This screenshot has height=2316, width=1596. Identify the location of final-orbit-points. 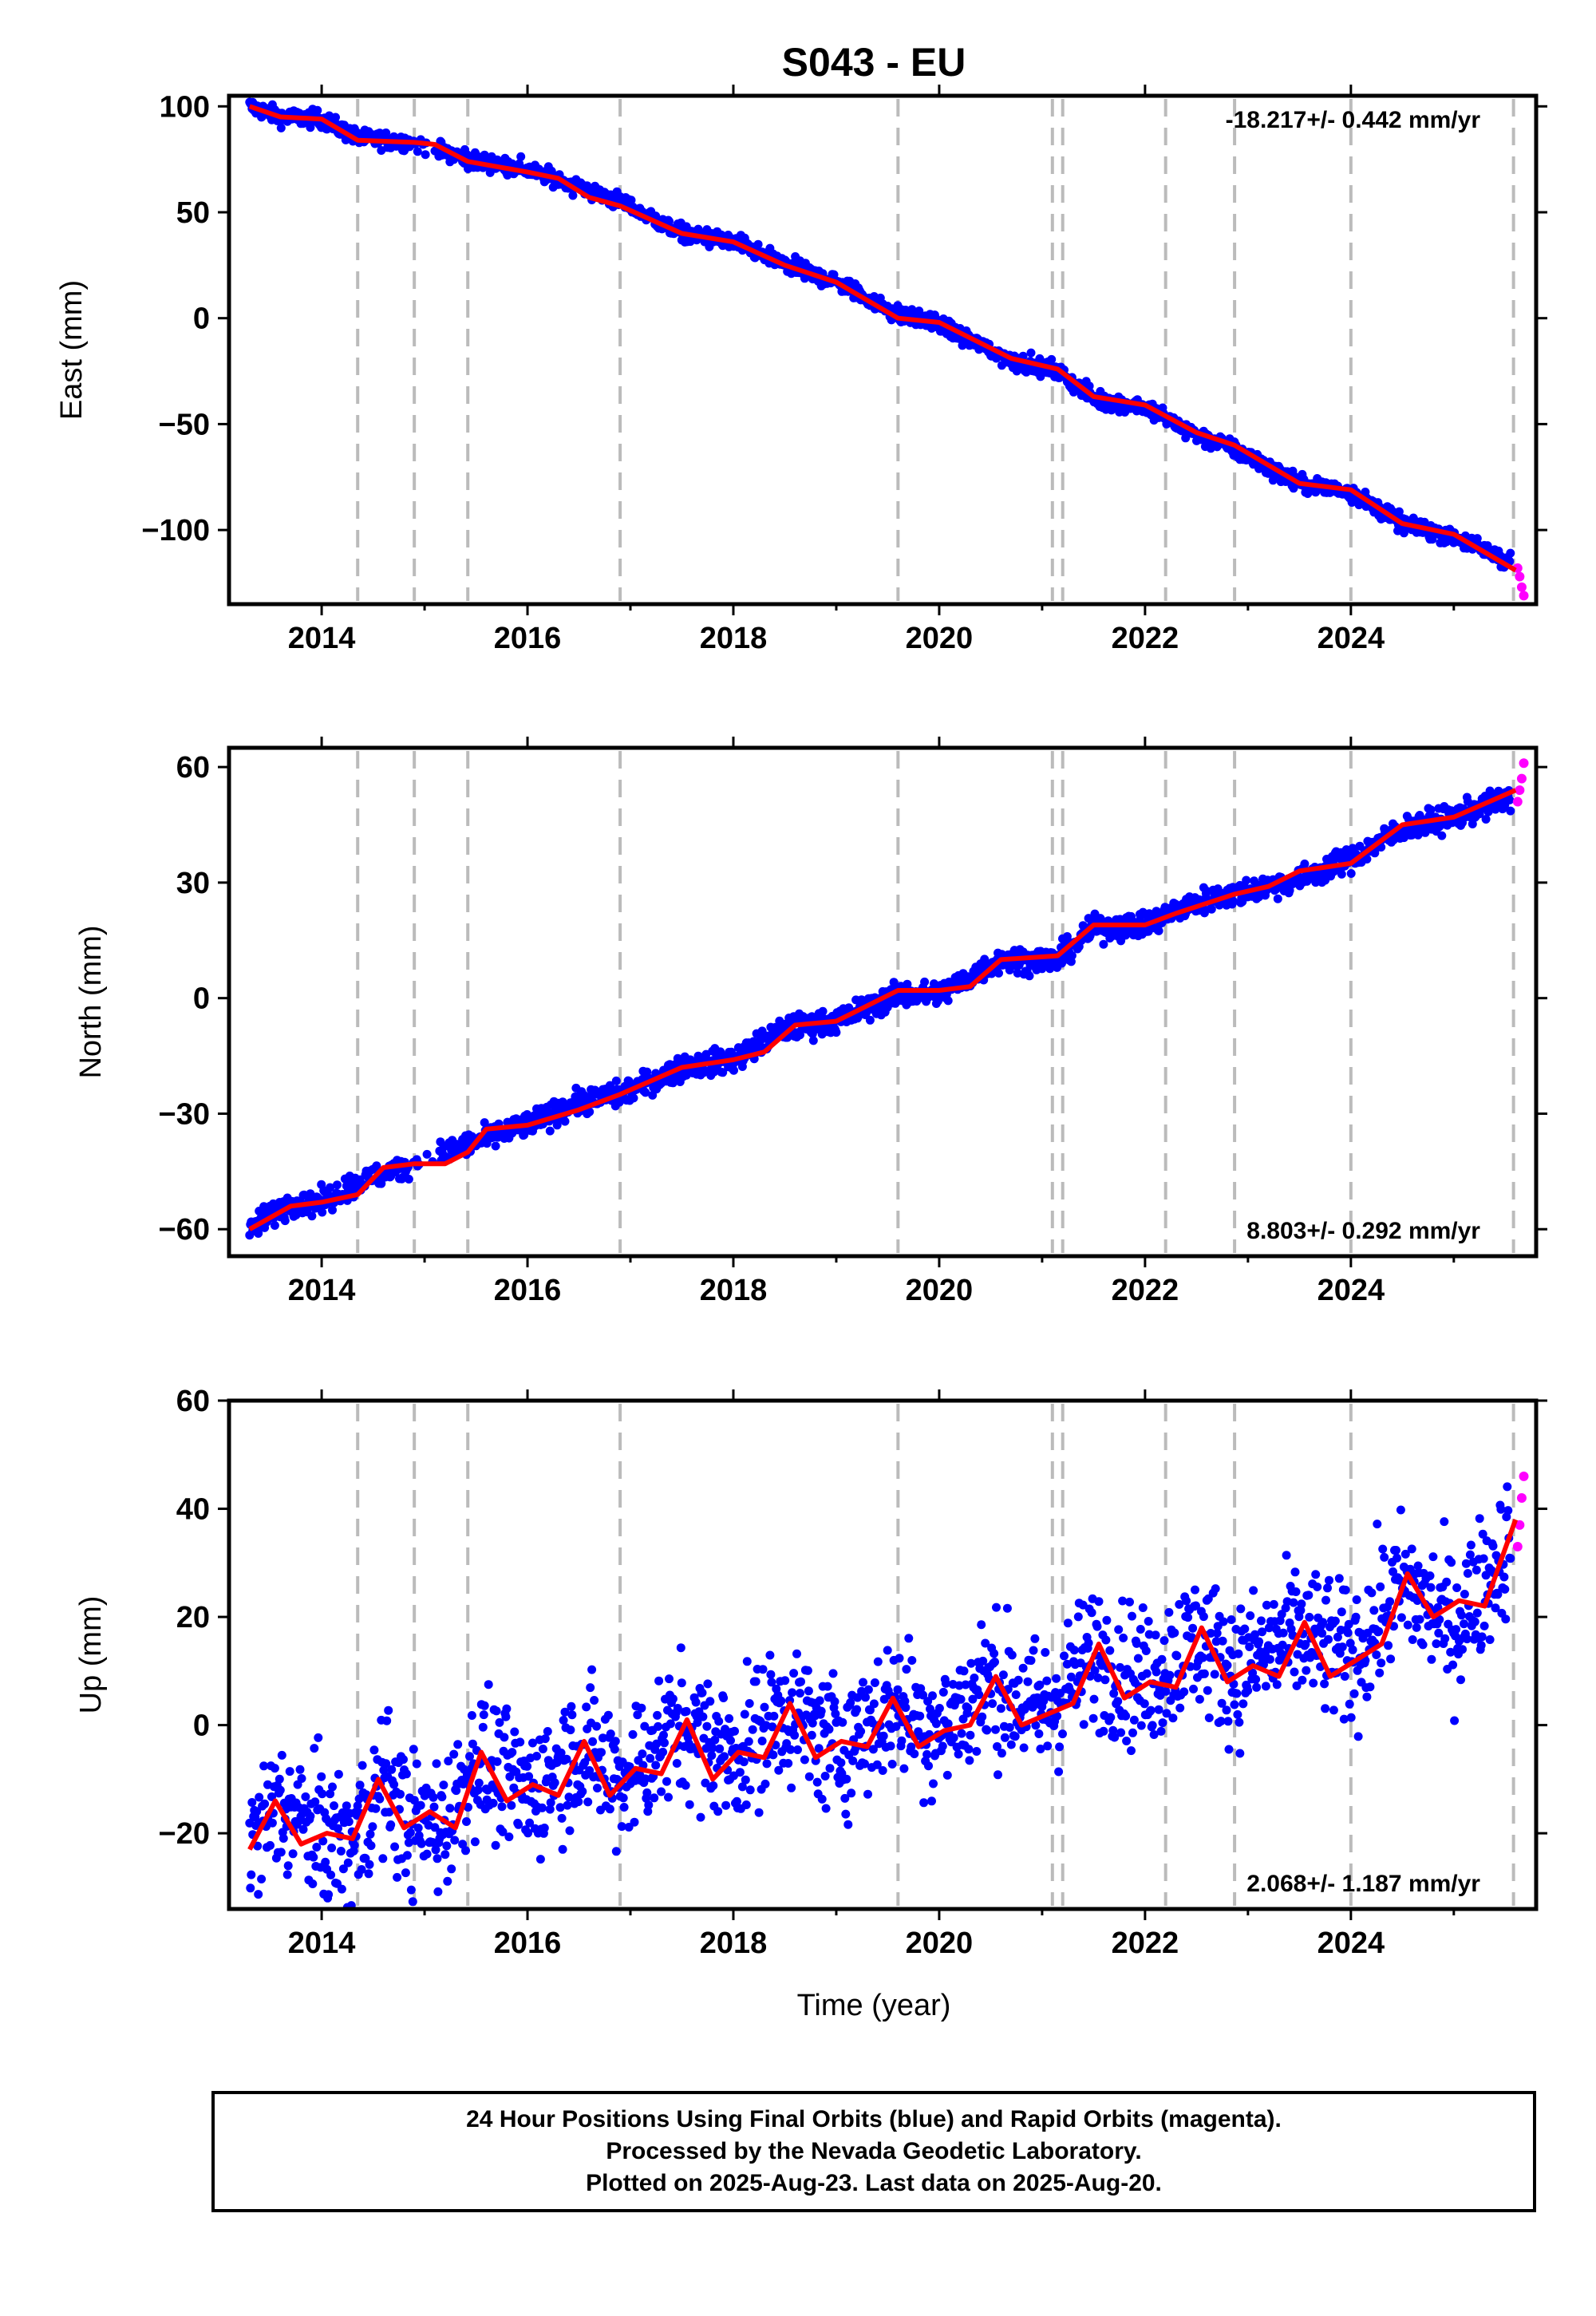
(880, 1695).